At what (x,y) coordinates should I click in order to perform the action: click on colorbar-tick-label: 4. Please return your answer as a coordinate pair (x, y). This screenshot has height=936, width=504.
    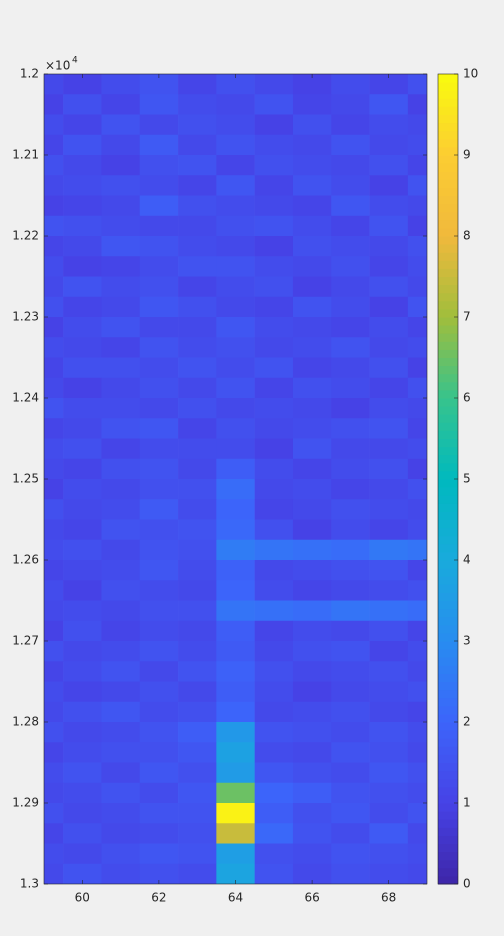
    Looking at the image, I should click on (467, 560).